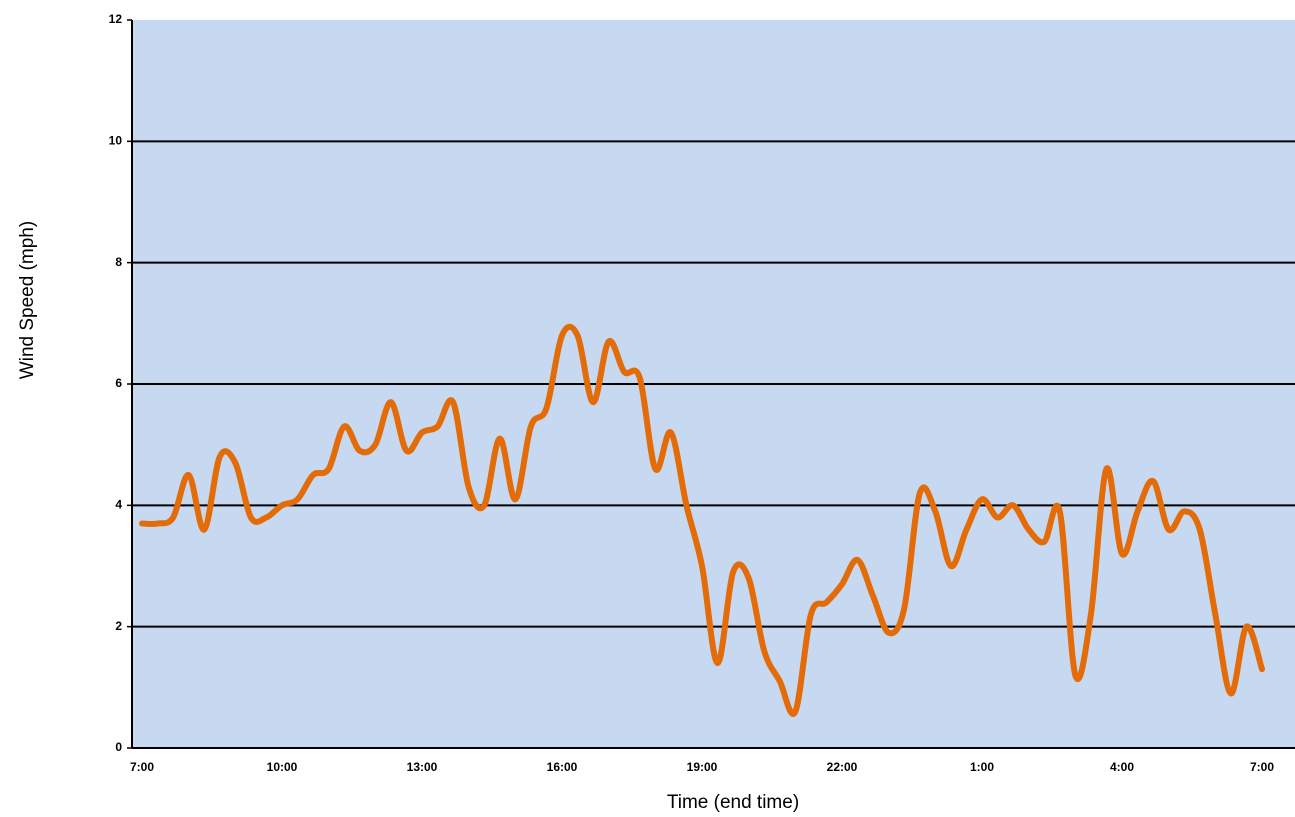 This screenshot has height=817, width=1295. Describe the element at coordinates (116, 141) in the screenshot. I see `y-tick-label: 10` at that location.